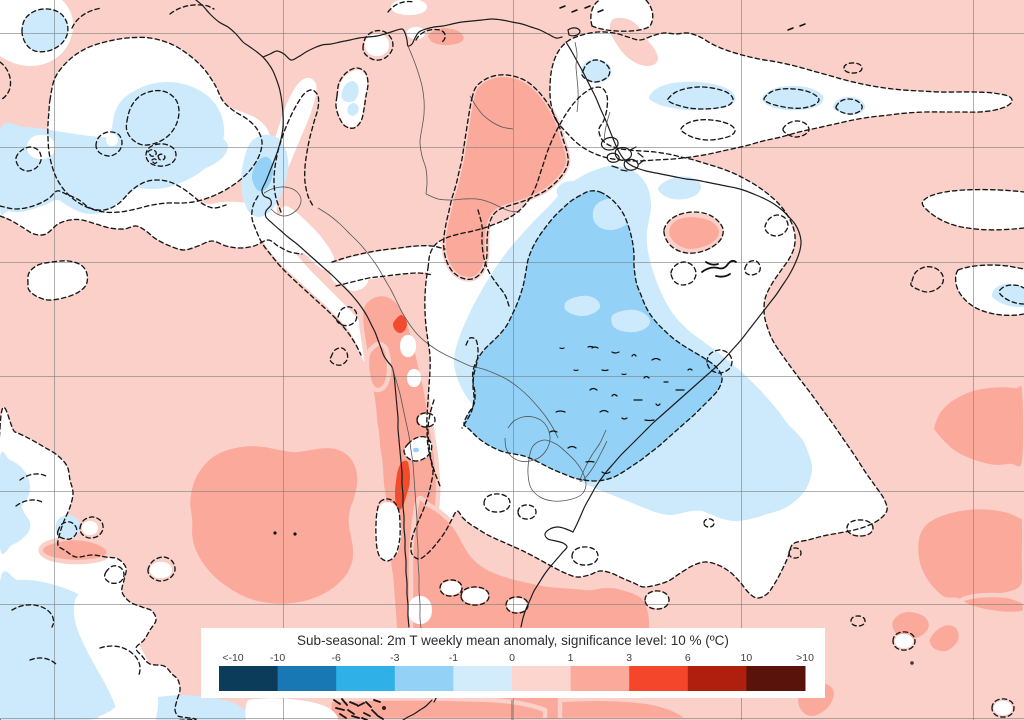  Describe the element at coordinates (453, 658) in the screenshot. I see `svg-text: -1` at that location.